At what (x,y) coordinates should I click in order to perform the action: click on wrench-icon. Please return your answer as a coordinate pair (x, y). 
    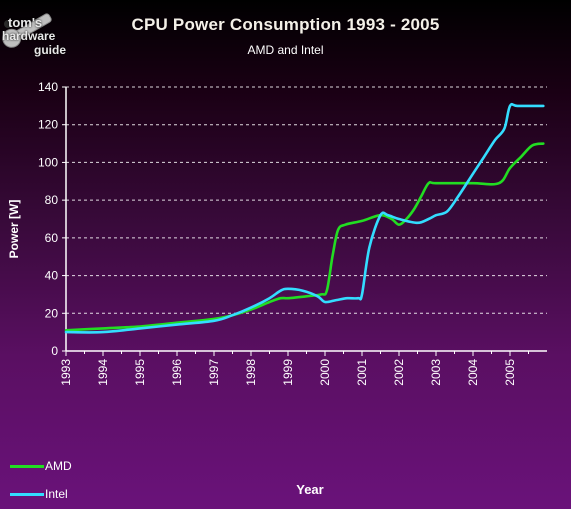
    Looking at the image, I should click on (27, 30).